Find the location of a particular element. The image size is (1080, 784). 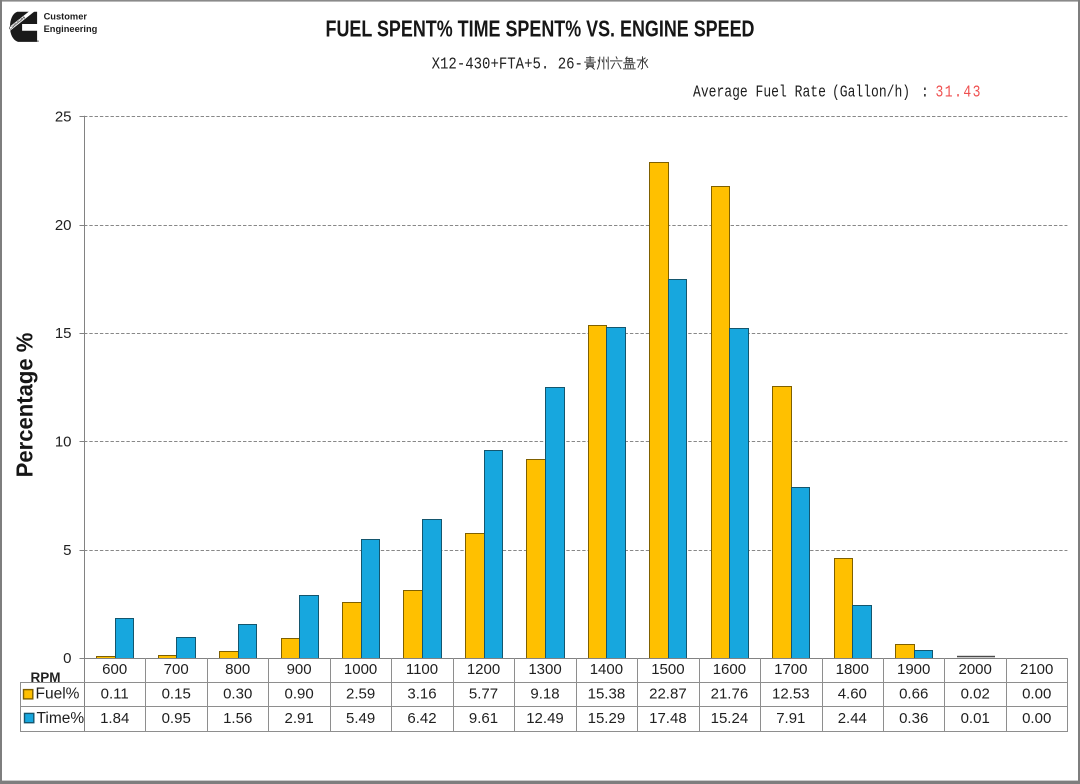

svg-text: X12-430+FTA+5. 26- is located at coordinates (507, 63).